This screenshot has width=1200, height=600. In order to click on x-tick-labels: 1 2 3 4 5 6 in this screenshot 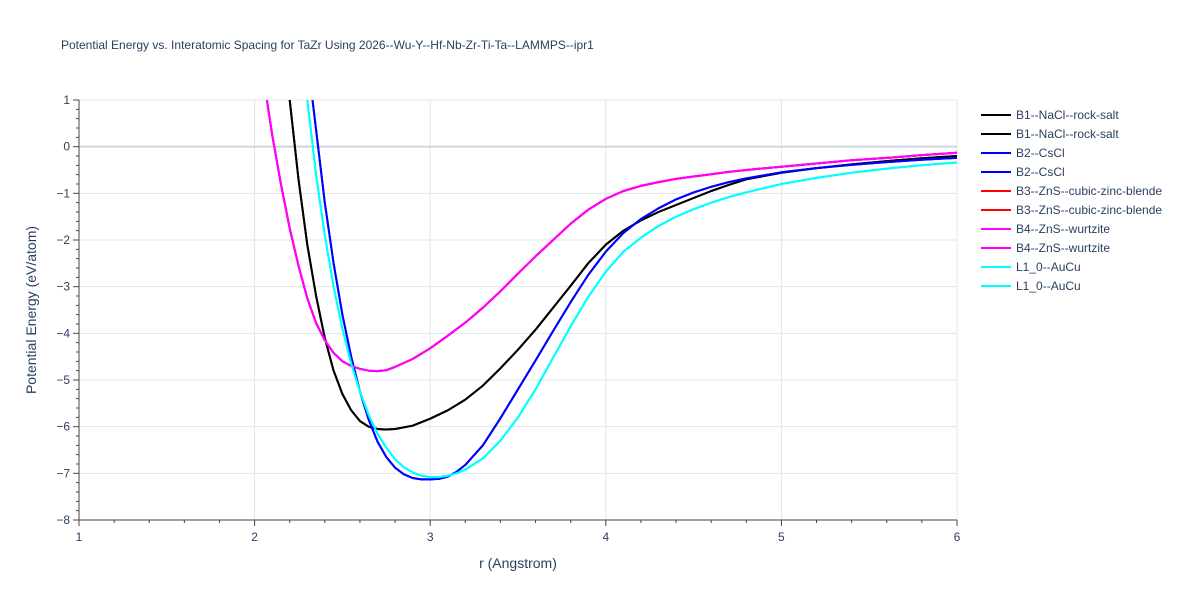, I will do `click(518, 537)`.